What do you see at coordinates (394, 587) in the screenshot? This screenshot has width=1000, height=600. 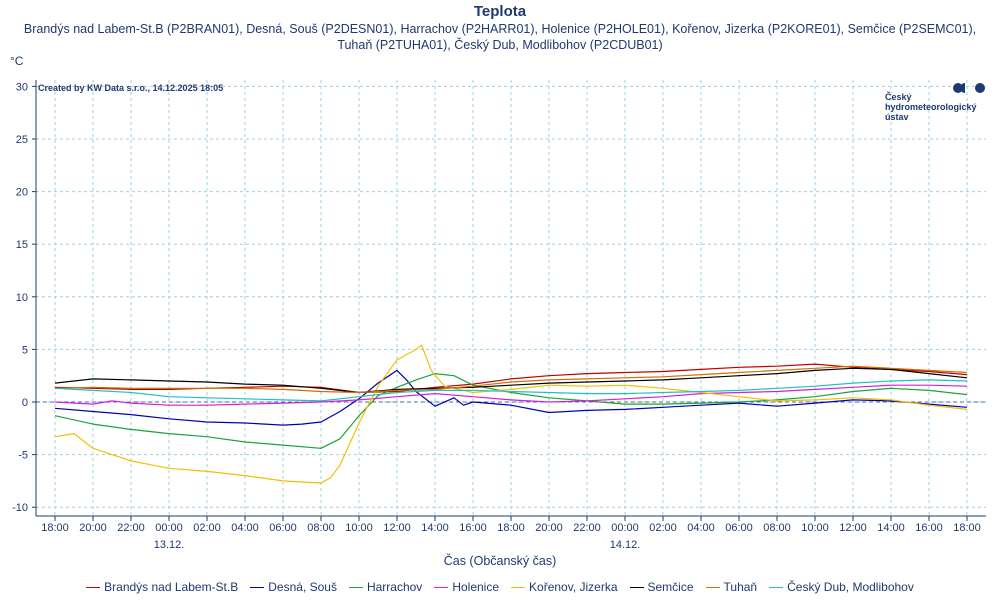 I see `legend-label: Harrachov` at bounding box center [394, 587].